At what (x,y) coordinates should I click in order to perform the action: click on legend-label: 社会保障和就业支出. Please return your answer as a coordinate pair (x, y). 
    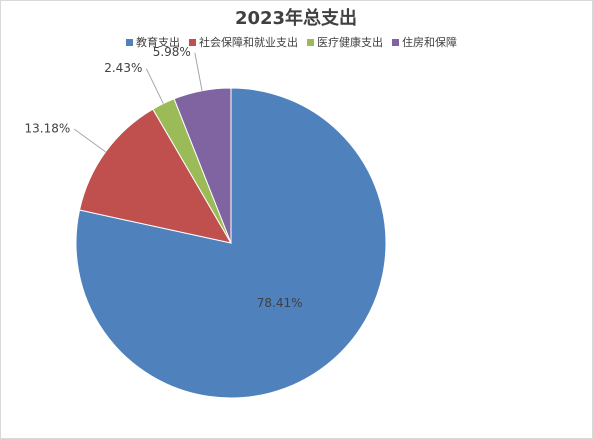
    Looking at the image, I should click on (248, 42).